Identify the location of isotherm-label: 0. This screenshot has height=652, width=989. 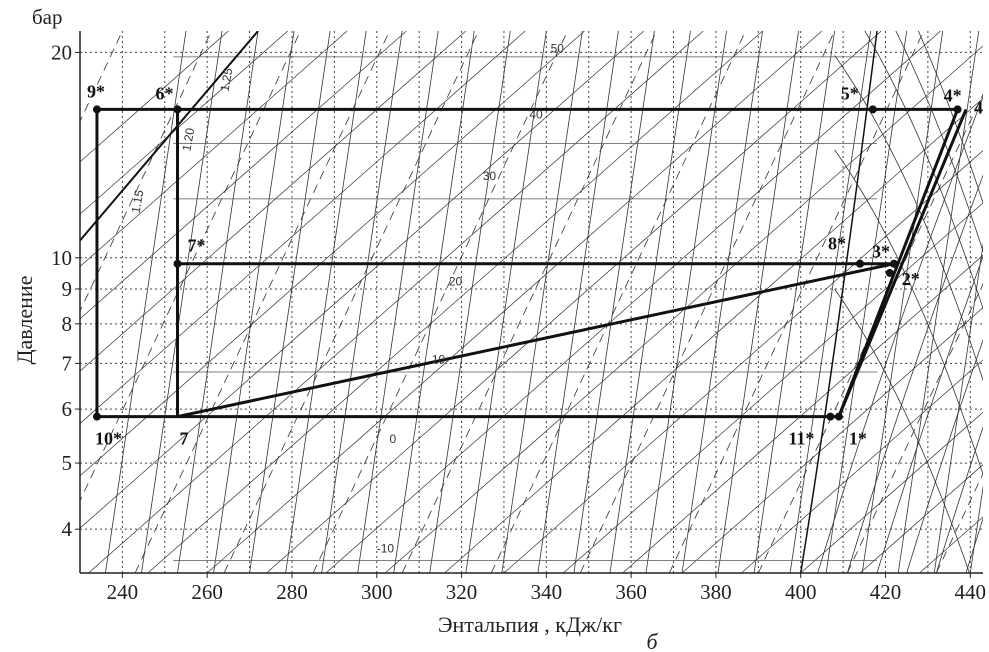
(392, 439).